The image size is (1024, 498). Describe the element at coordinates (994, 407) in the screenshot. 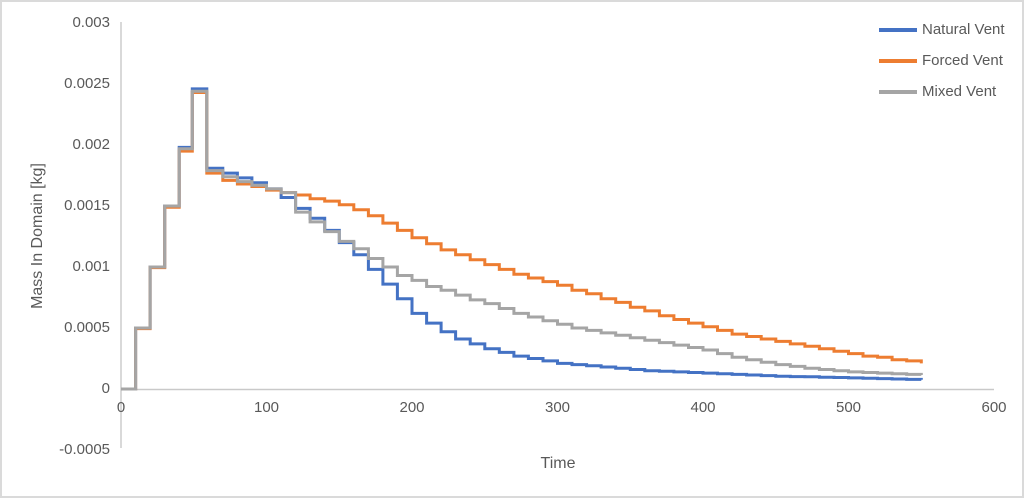

I see `x-tick-label-600: 600` at that location.